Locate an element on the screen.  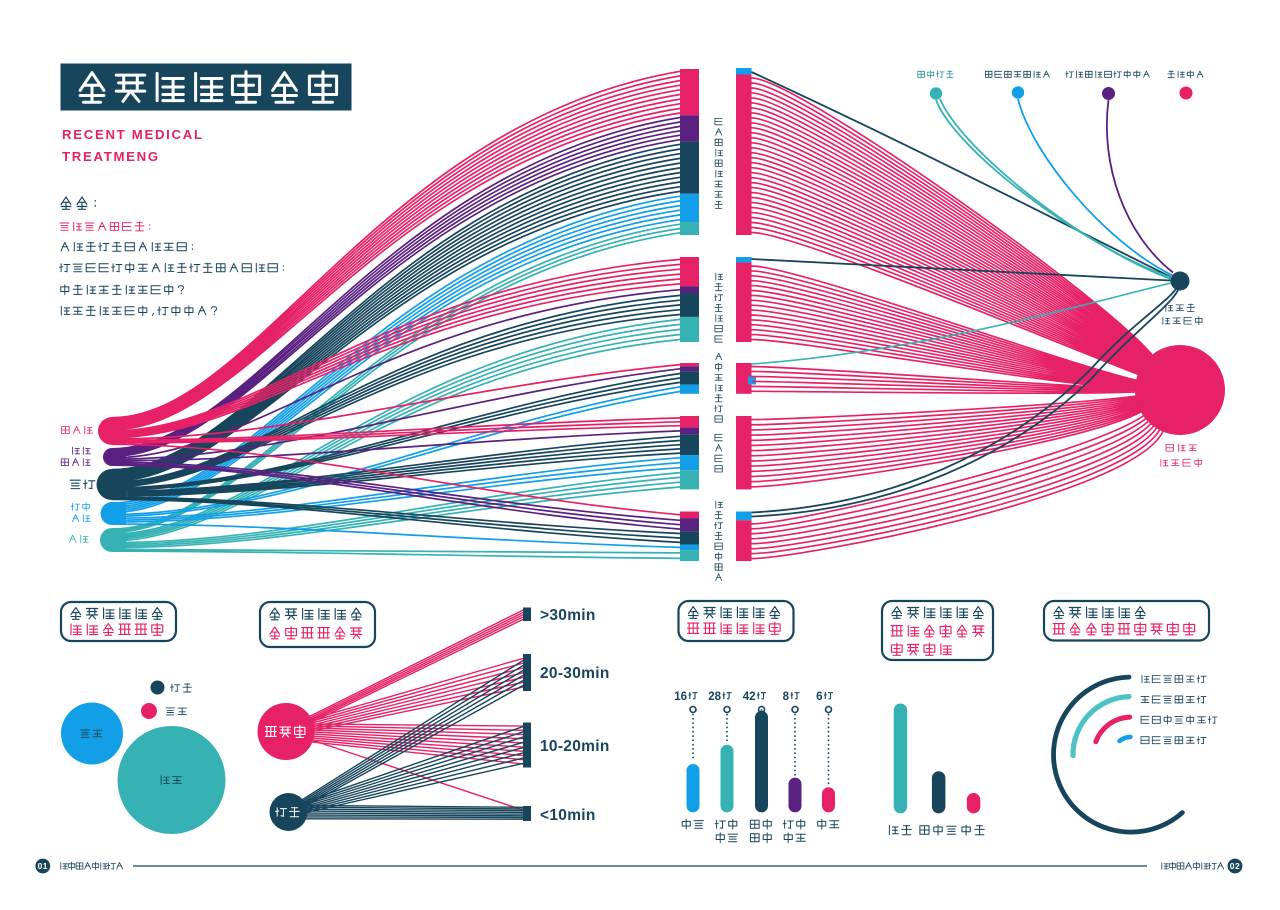
svg-text: 6 is located at coordinates (819, 697).